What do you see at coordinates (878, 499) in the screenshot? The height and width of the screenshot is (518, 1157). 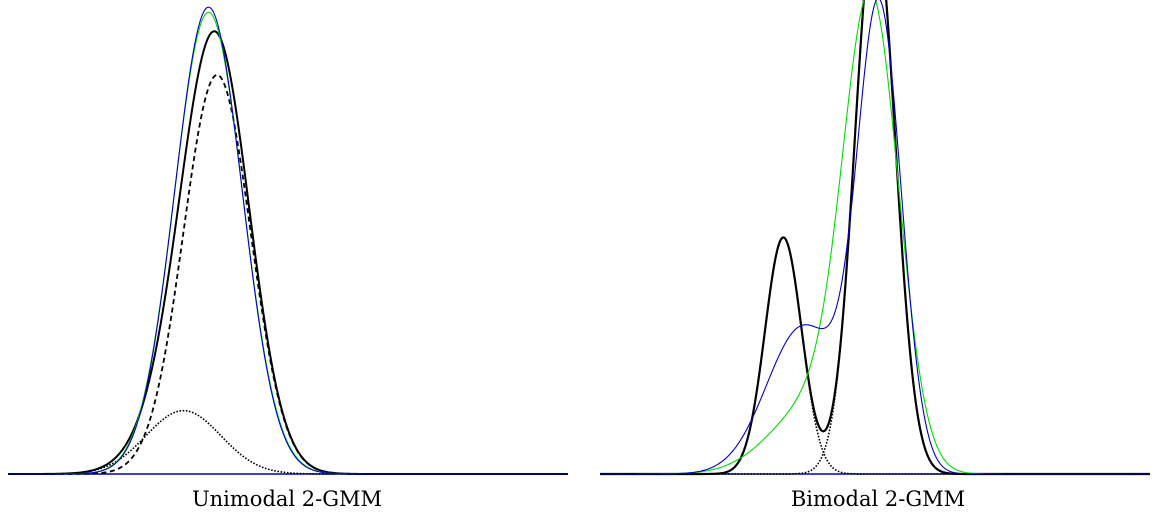 I see `caption-bimodal: Bimodal 2-GMM` at bounding box center [878, 499].